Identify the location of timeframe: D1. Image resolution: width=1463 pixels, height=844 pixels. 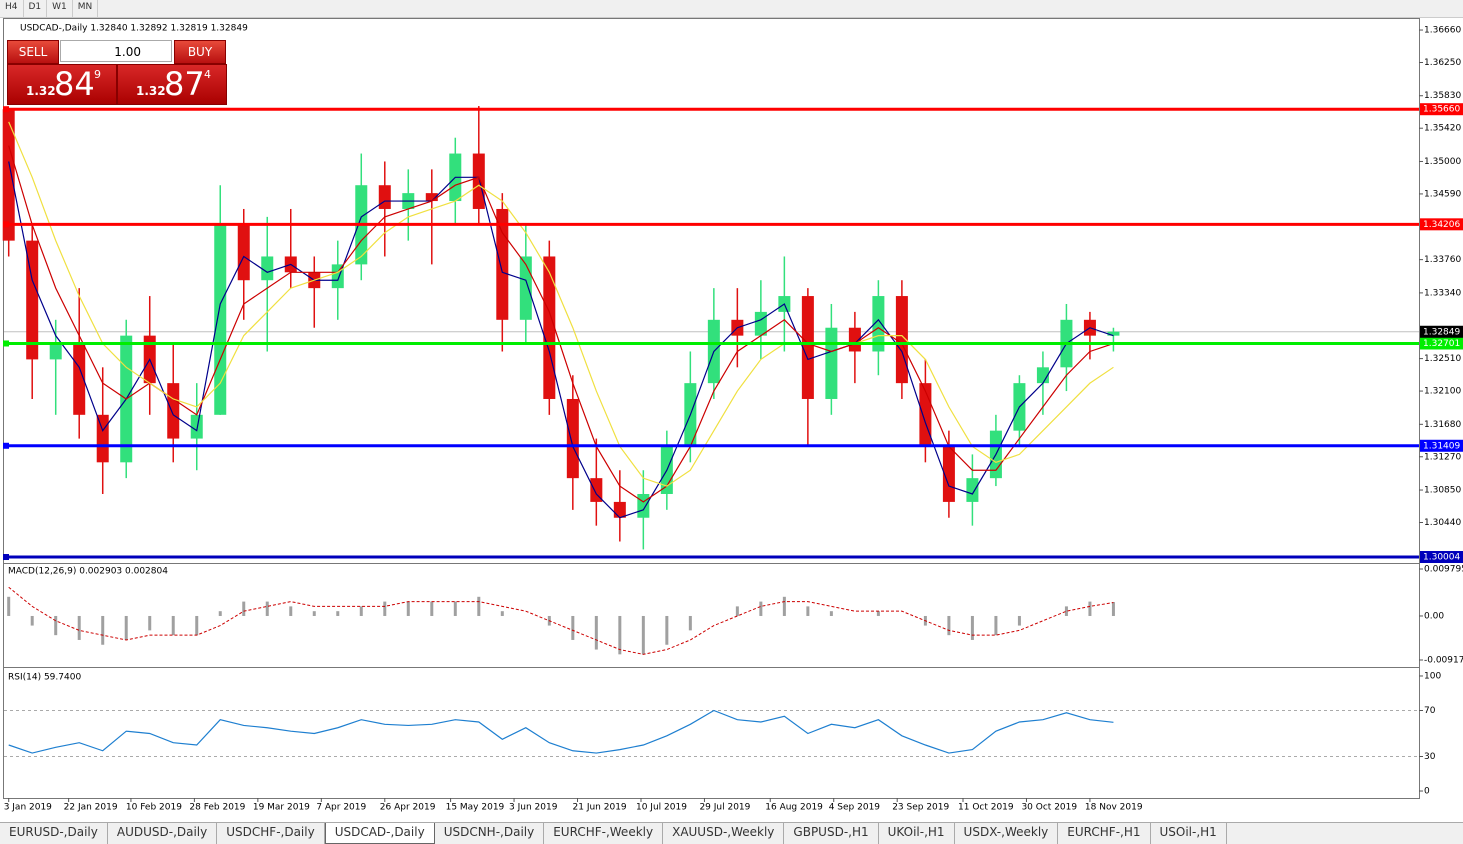
(36, 8).